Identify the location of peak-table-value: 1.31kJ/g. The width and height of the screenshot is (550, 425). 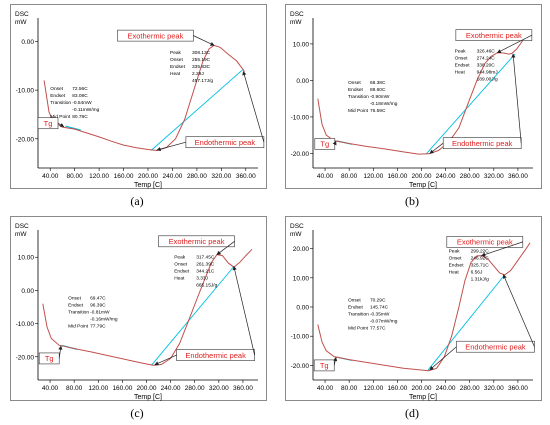
(480, 280).